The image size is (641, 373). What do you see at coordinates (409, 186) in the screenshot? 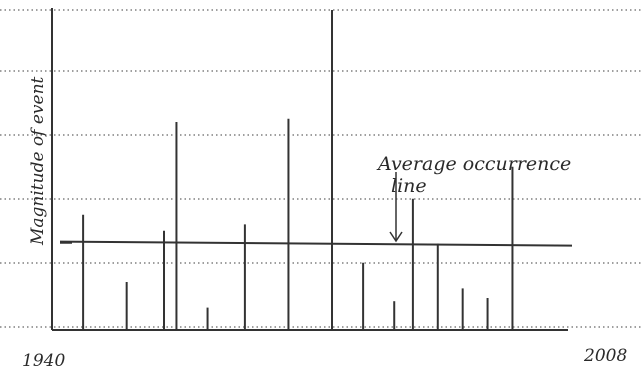
I see `annotation-label-line2: line` at bounding box center [409, 186].